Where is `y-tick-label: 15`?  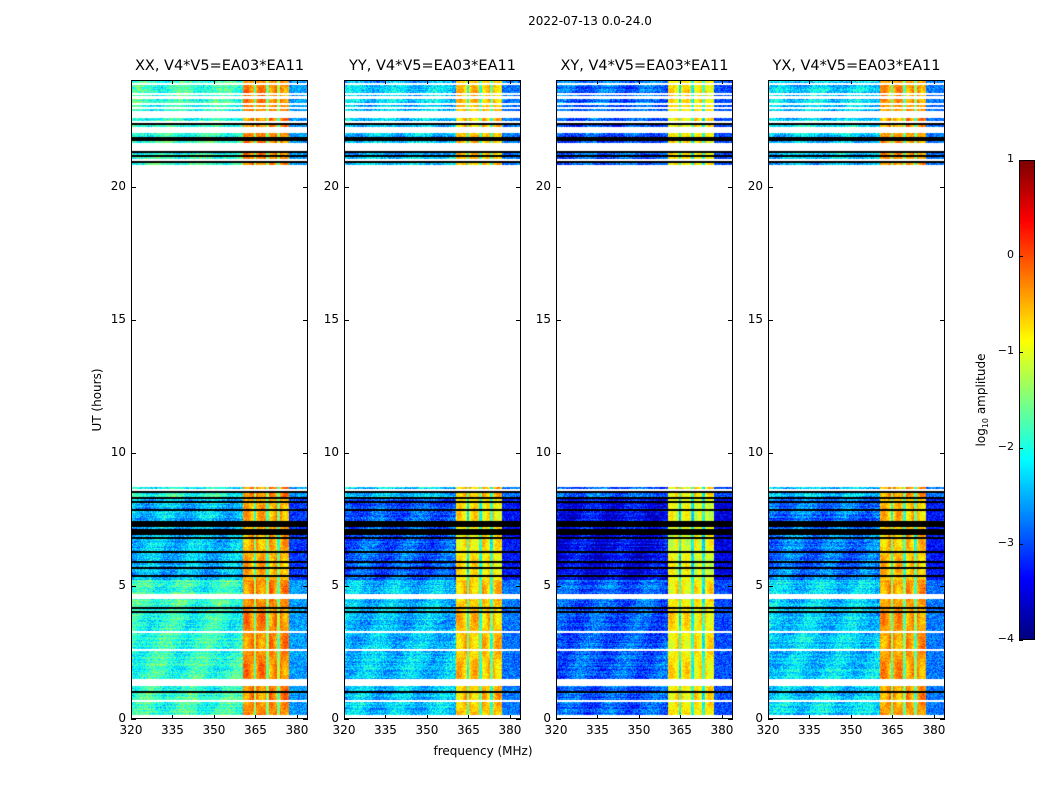
y-tick-label: 15 is located at coordinates (543, 318).